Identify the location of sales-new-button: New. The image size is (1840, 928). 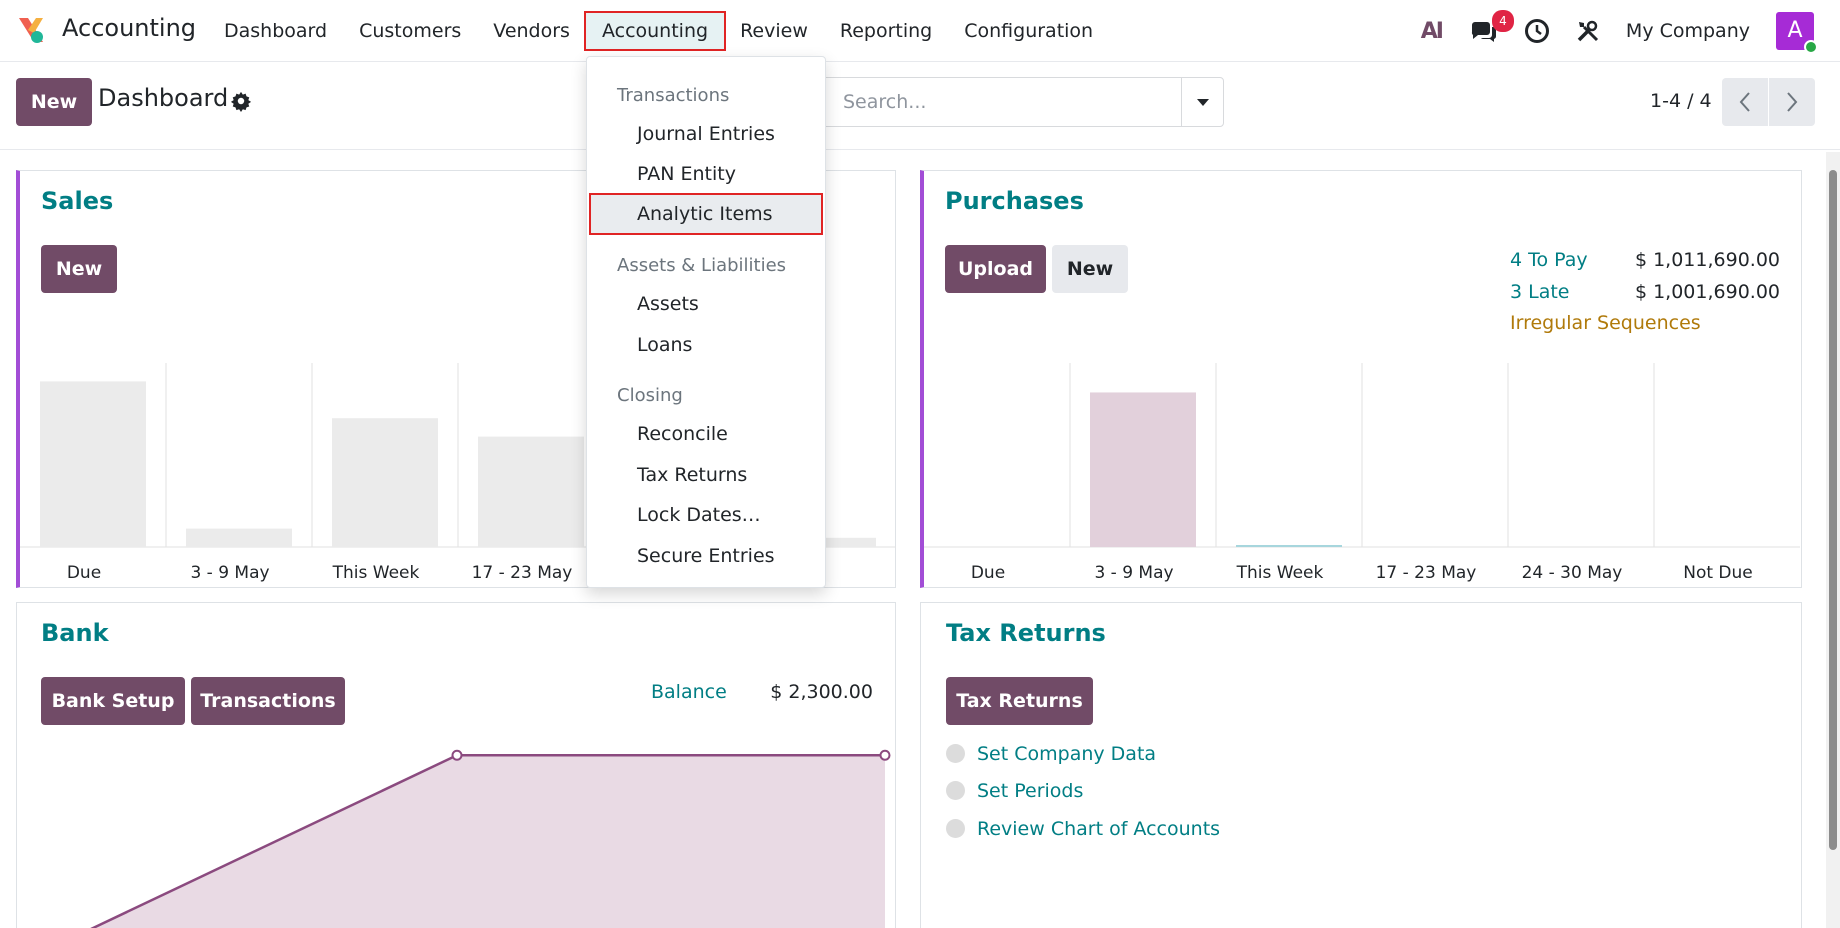
(79, 269).